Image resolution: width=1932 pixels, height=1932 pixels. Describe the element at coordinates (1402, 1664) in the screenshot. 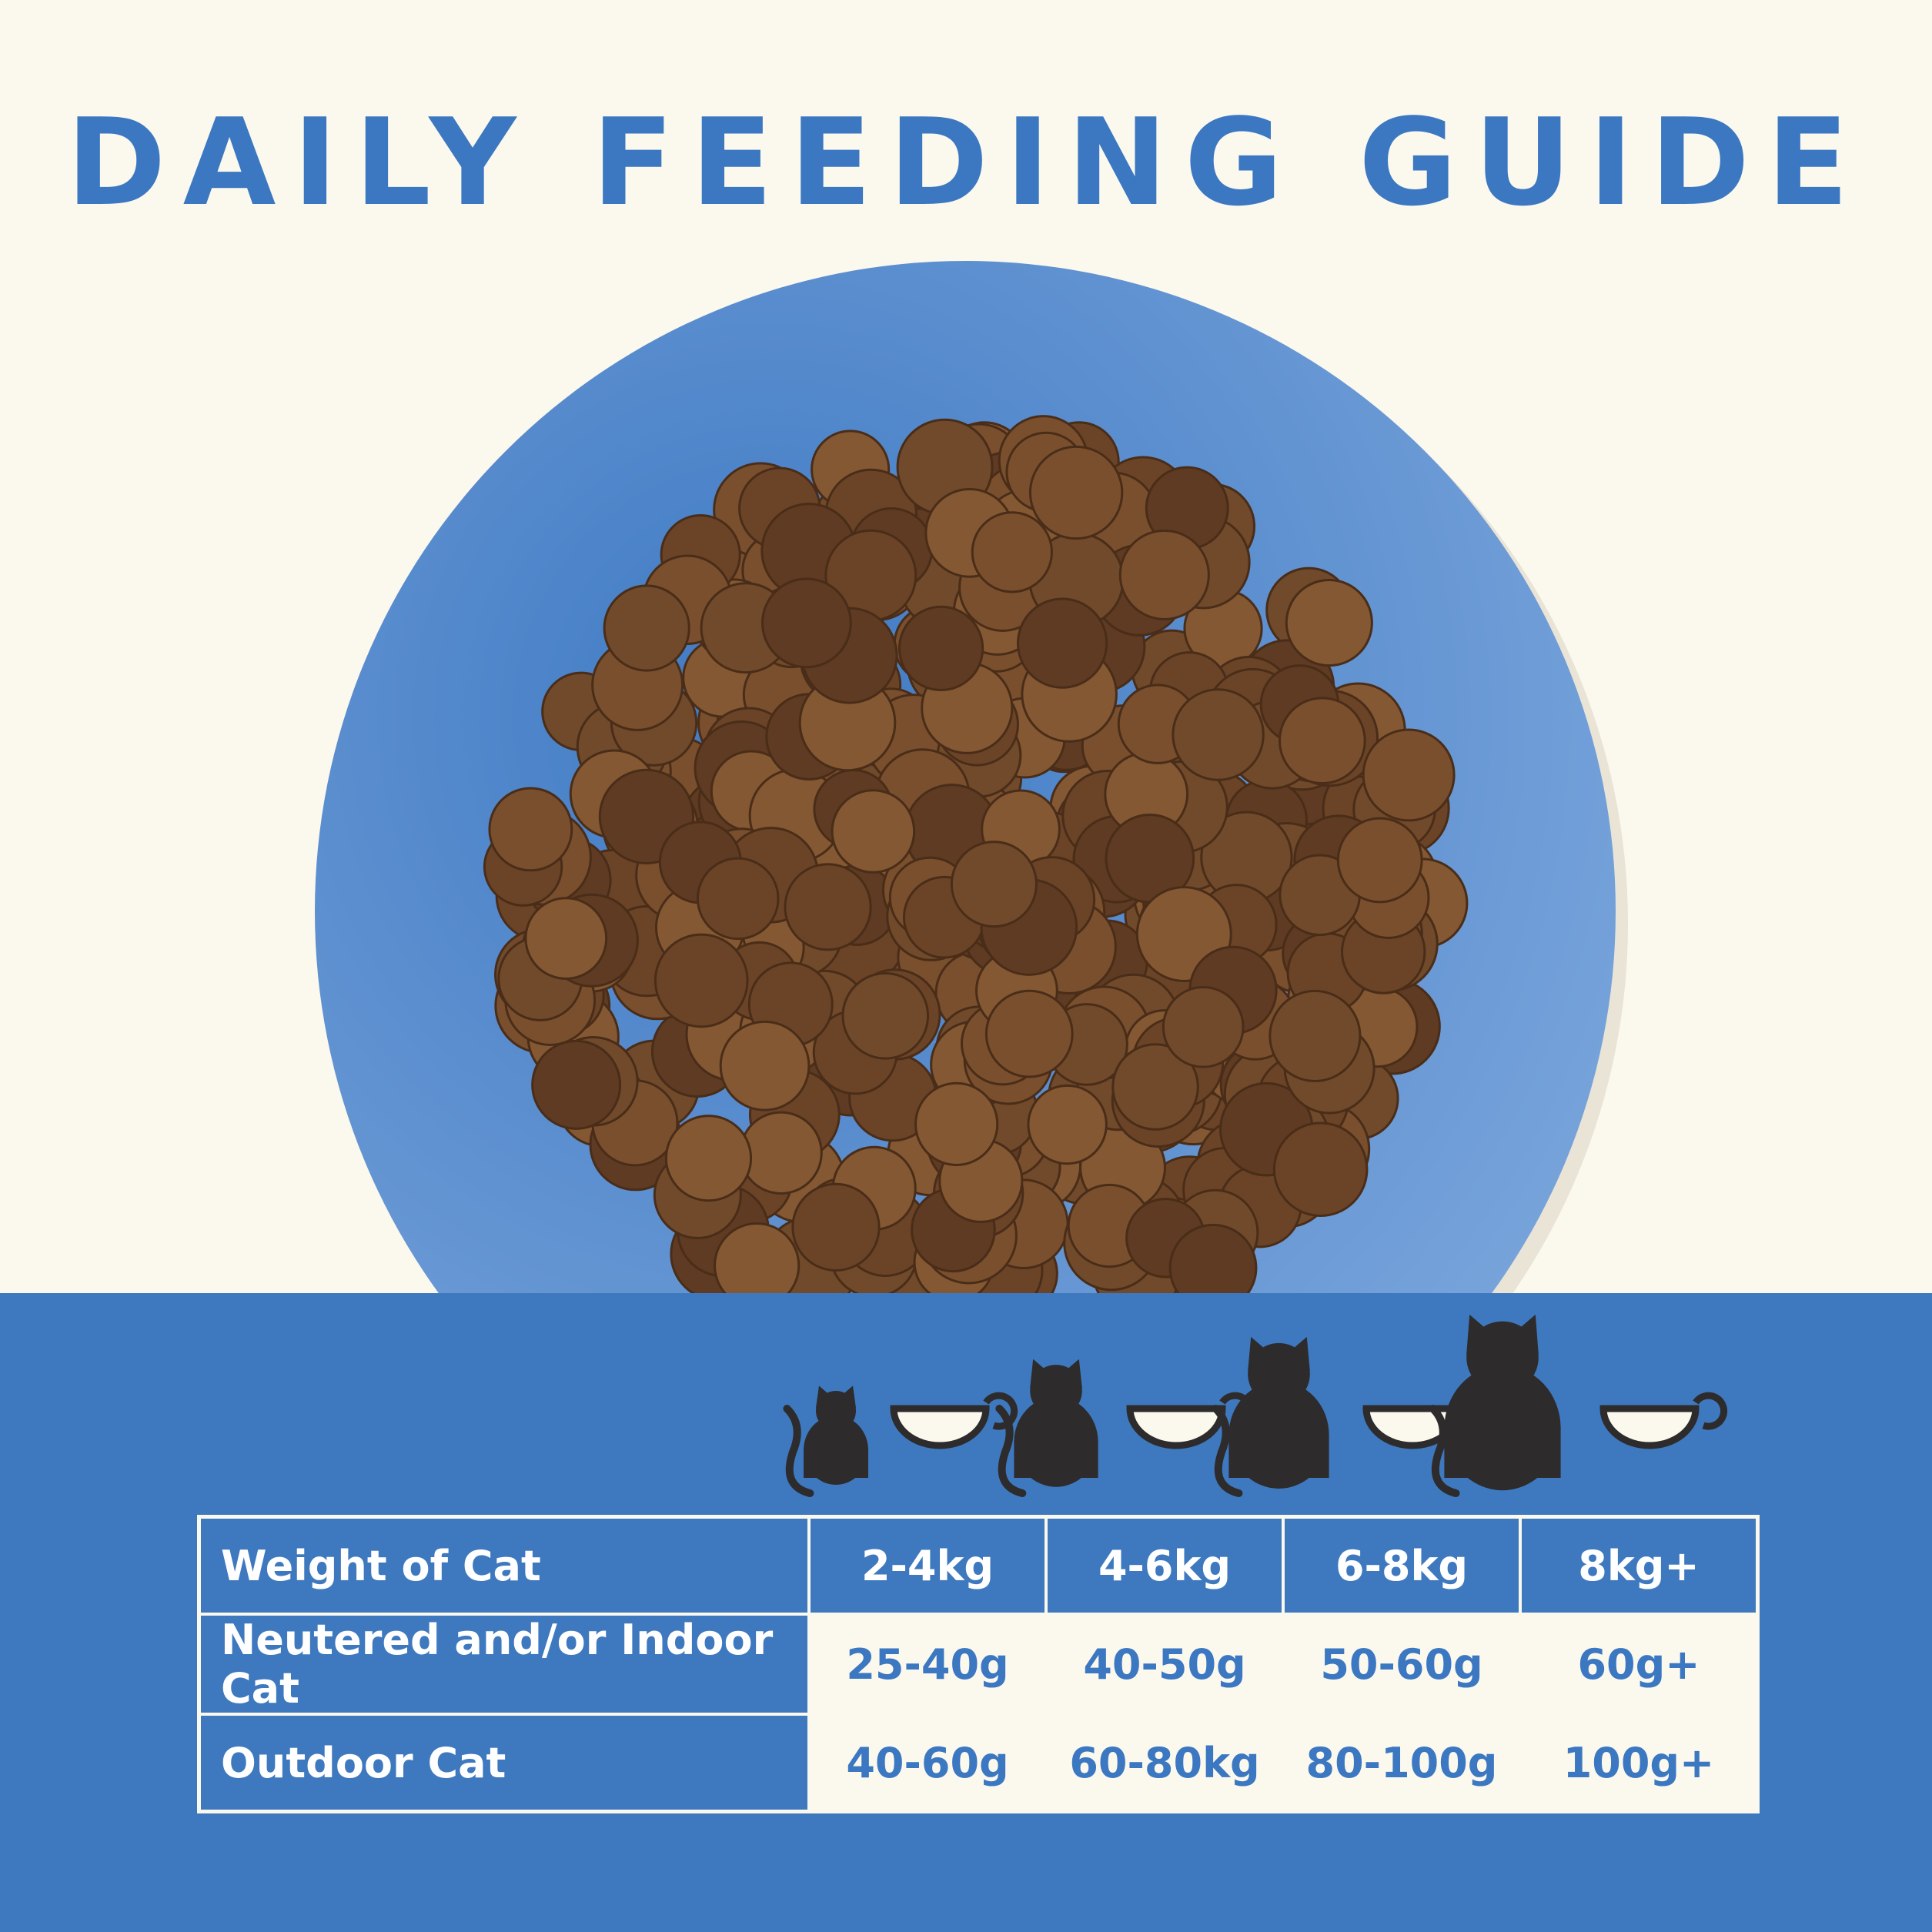

I see `cell: 50-60g` at that location.